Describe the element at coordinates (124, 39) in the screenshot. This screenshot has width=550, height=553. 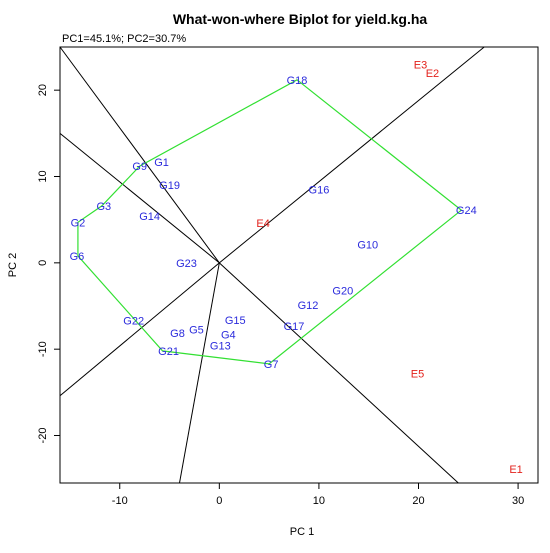
I see `chart-subtitle: PC1=45.1%; PC2=30.7%` at that location.